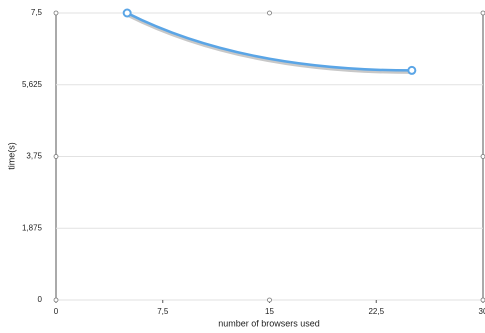 This screenshot has width=485, height=333. Describe the element at coordinates (269, 311) in the screenshot. I see `x-tick-label: 15` at that location.